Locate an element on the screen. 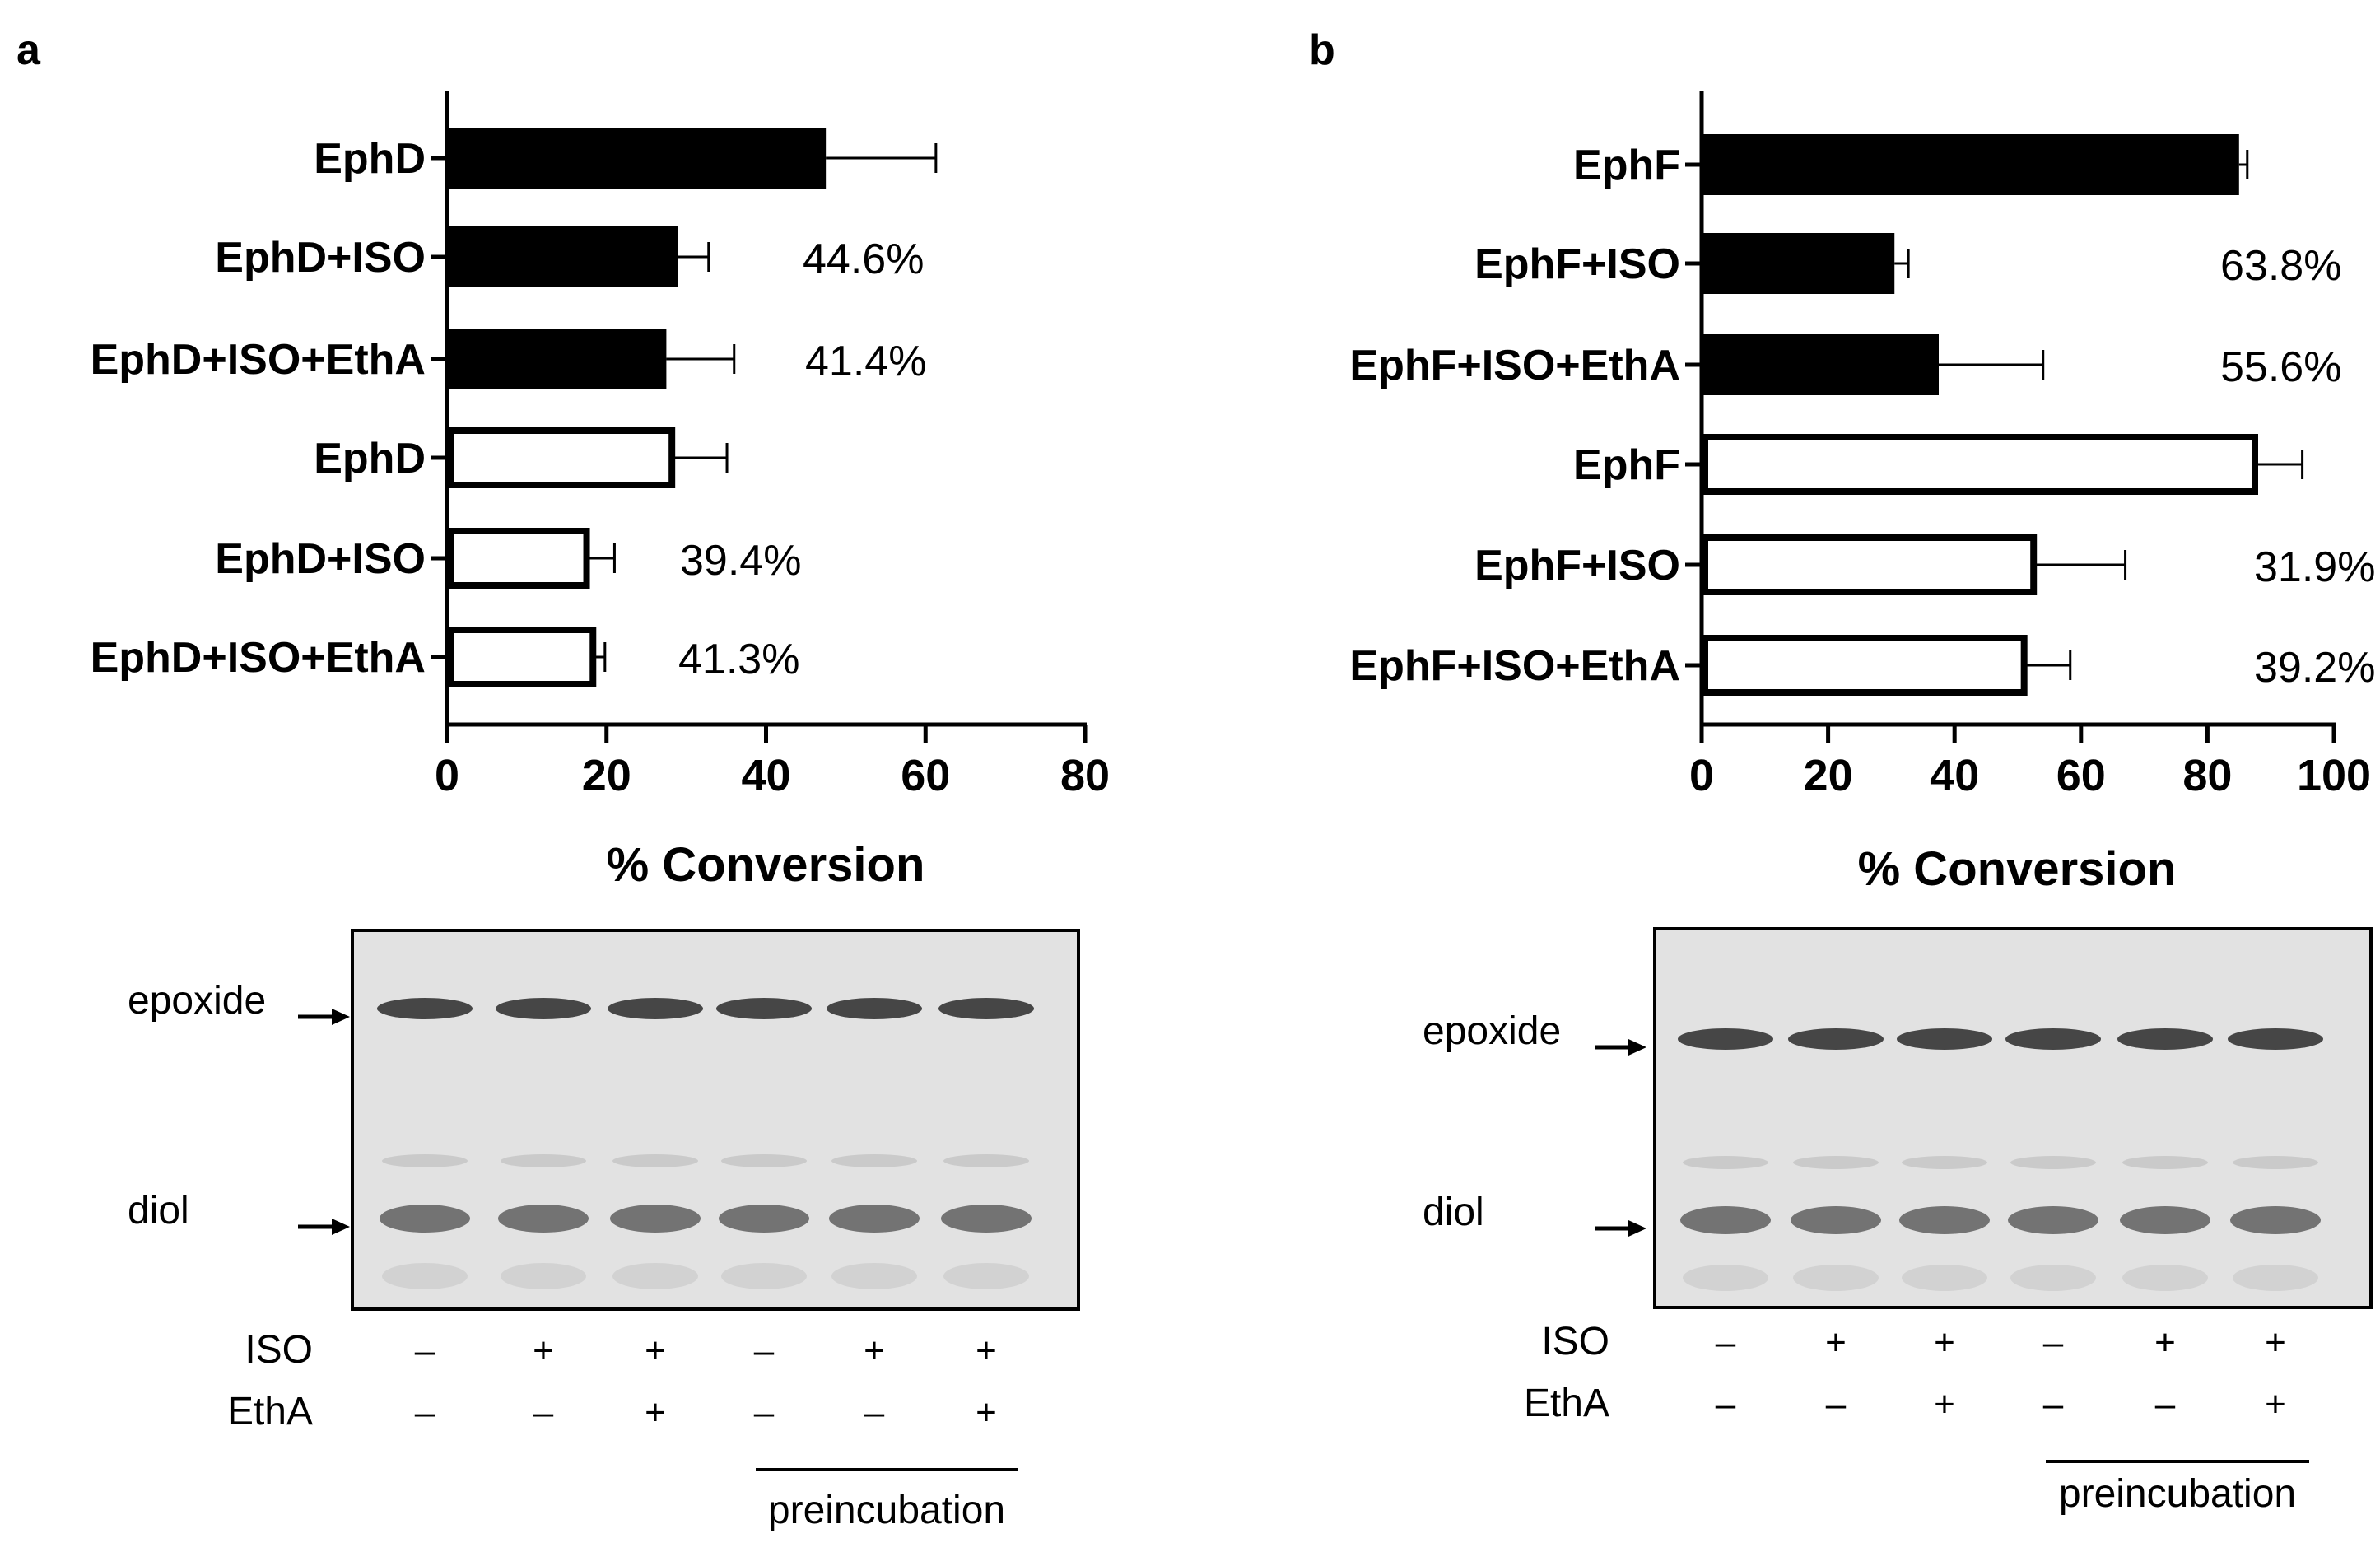 Image resolution: width=2380 pixels, height=1552 pixels. band-label: diol is located at coordinates (158, 1211).